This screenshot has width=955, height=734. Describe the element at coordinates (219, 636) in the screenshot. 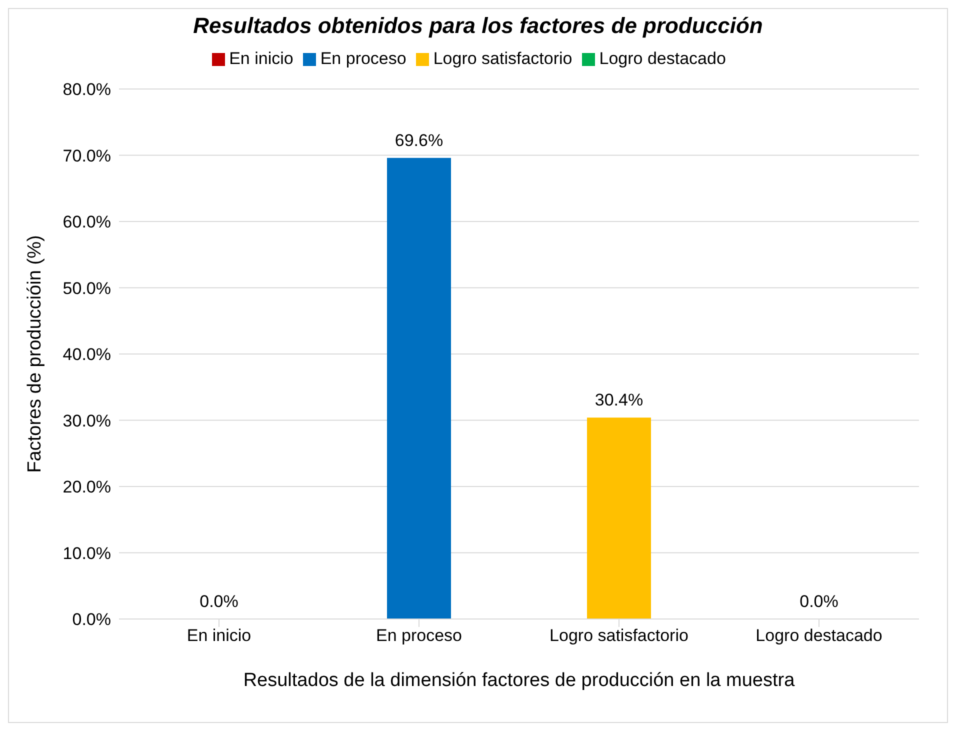

I see `x-tick-label: En inicio` at that location.